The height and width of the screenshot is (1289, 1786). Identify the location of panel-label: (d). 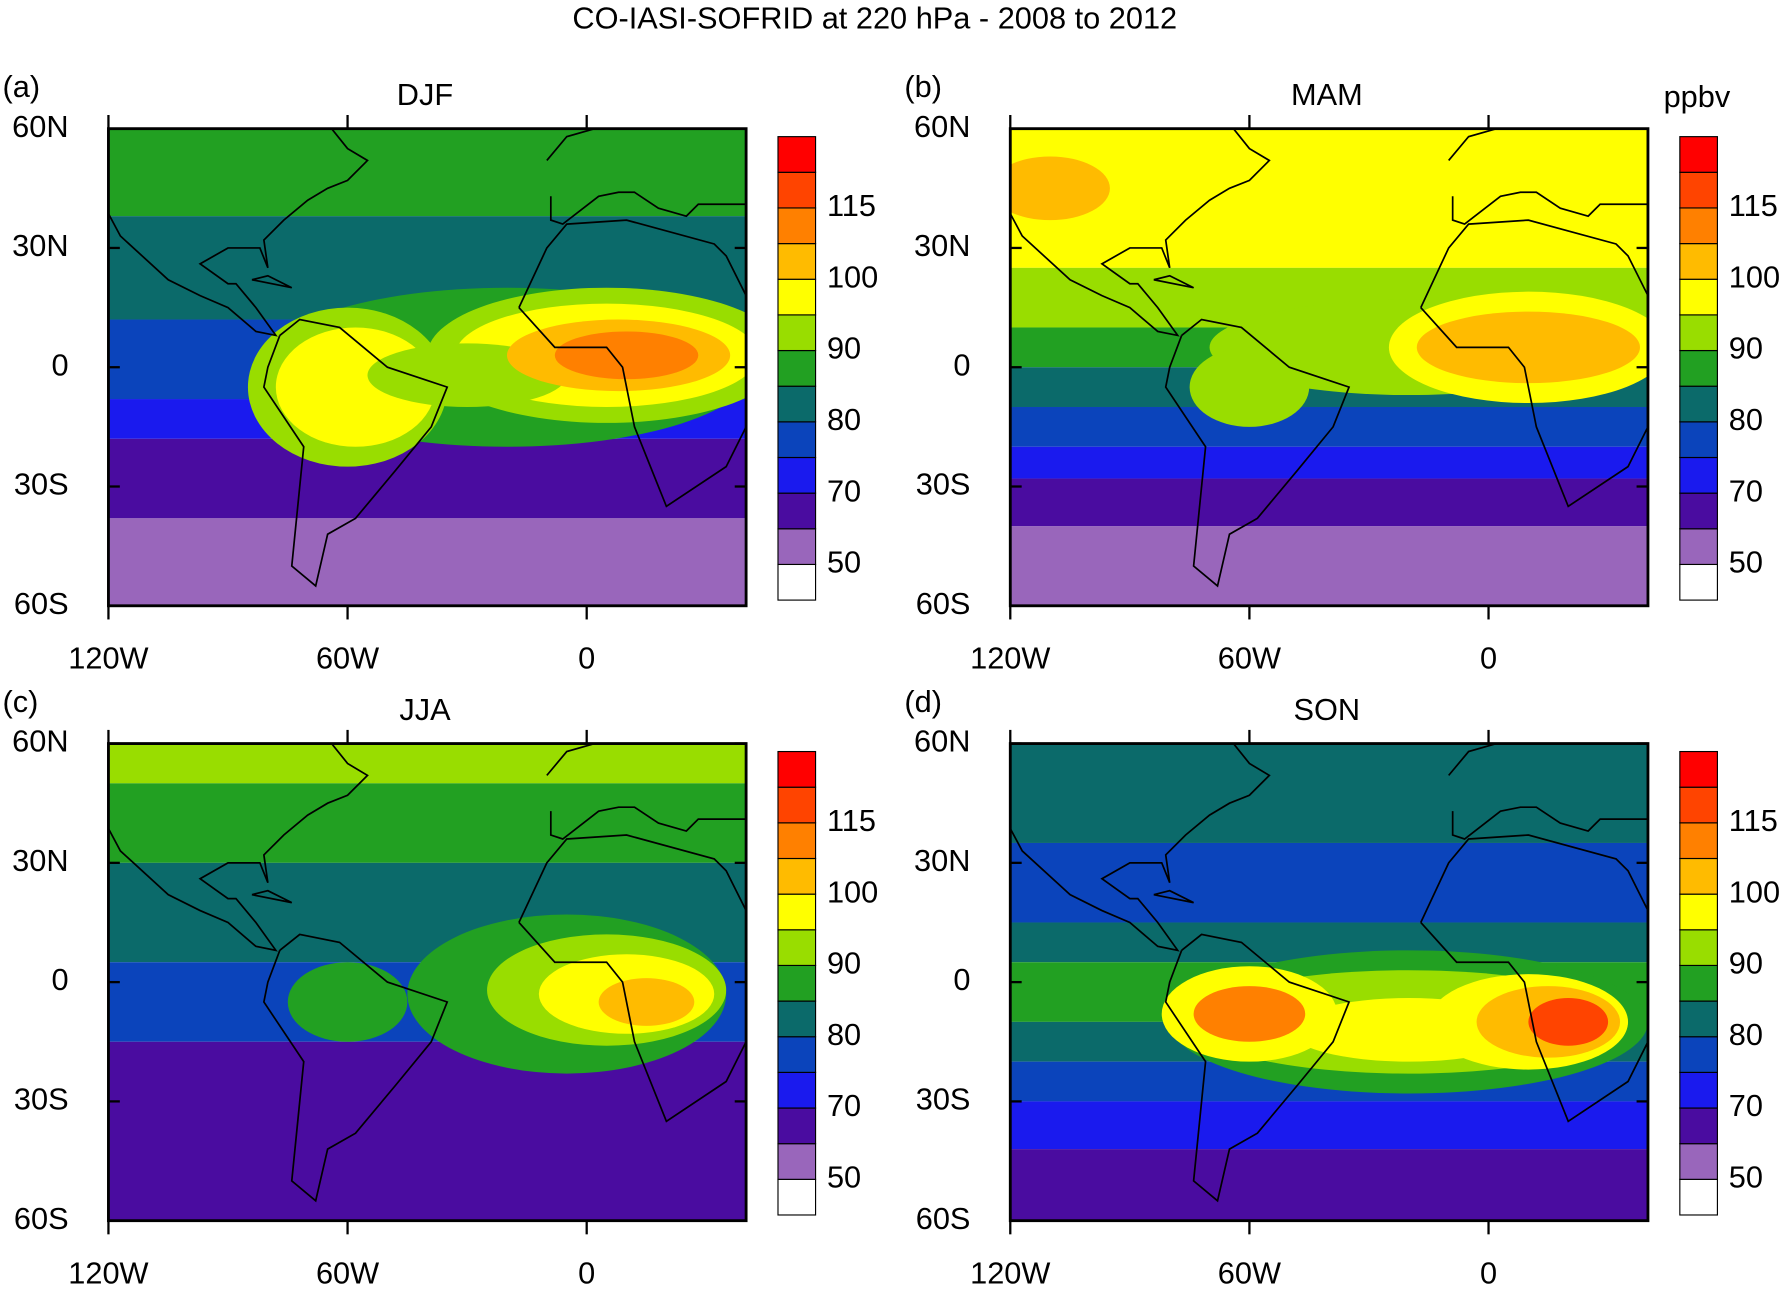
(923, 701).